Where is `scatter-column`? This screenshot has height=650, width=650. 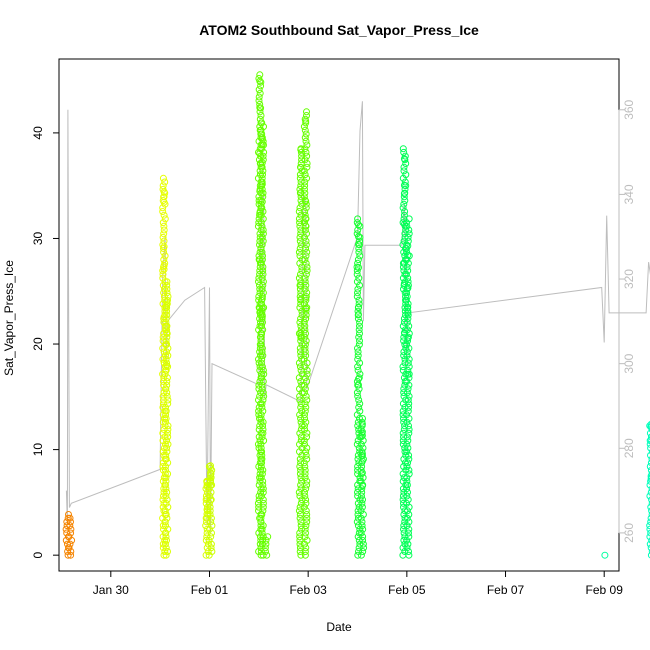 scatter-column is located at coordinates (305, 333).